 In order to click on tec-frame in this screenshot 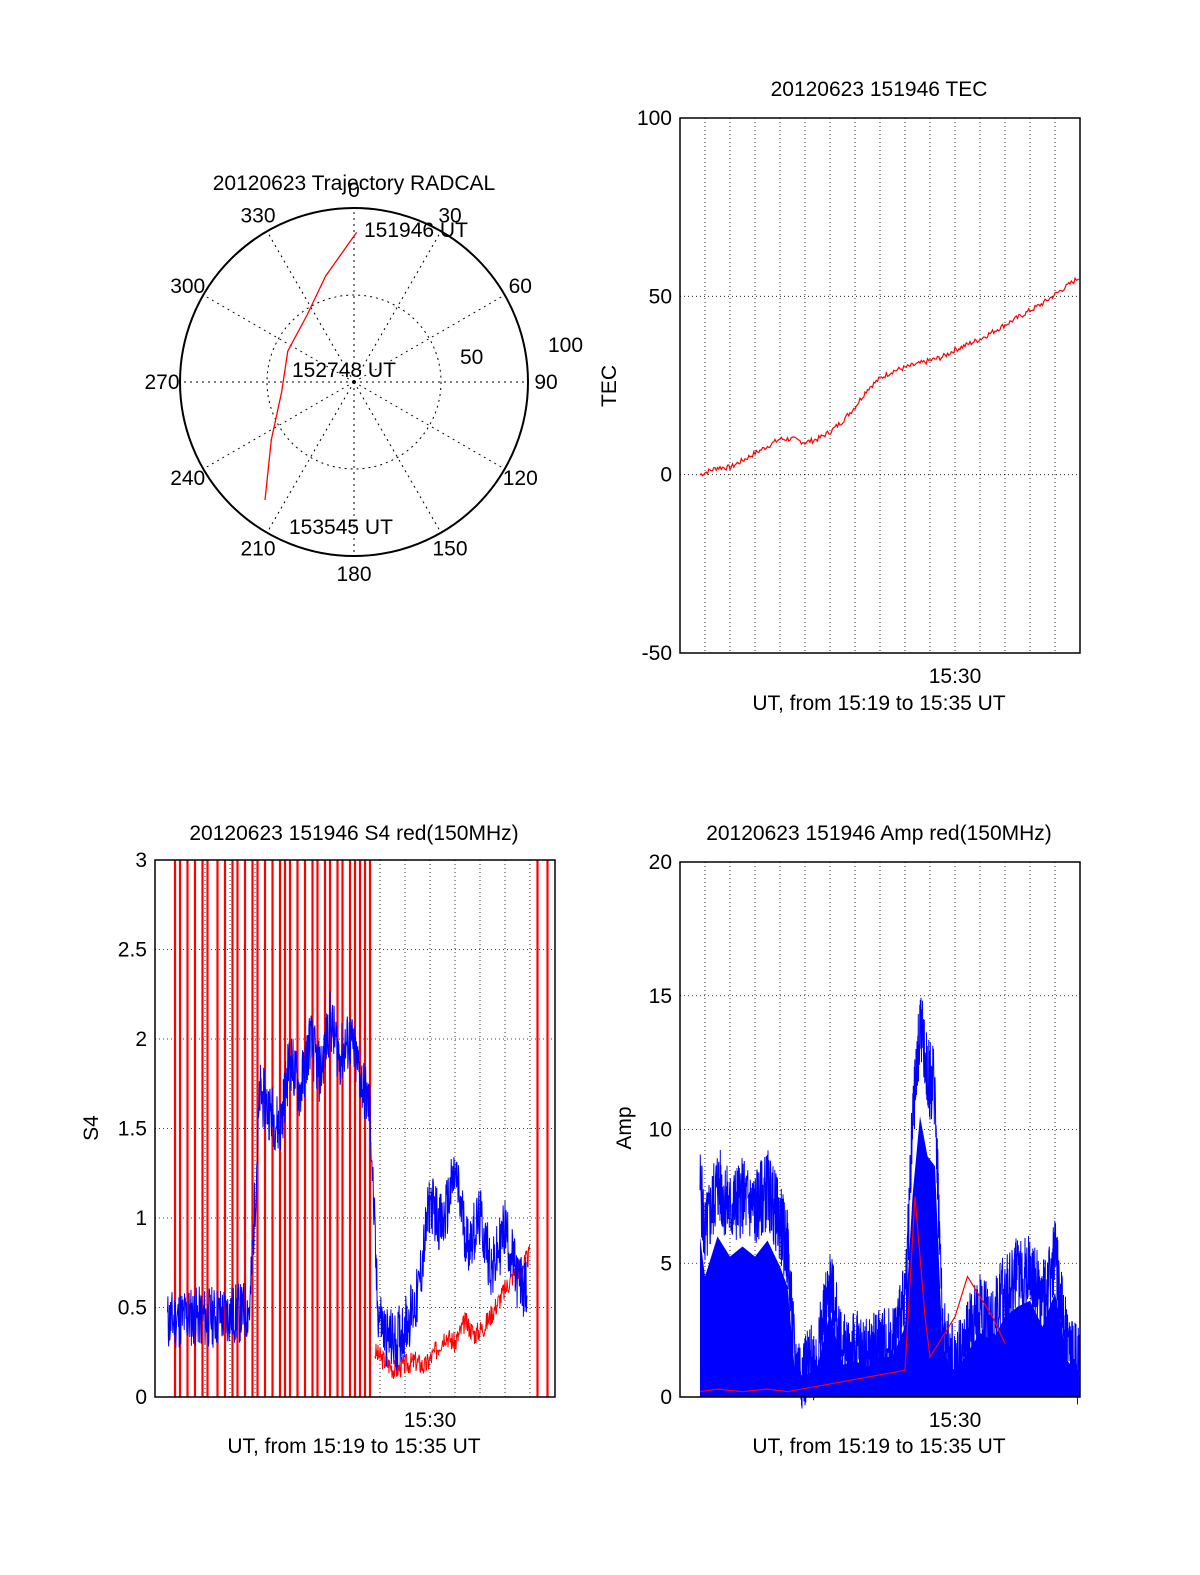, I will do `click(880, 385)`.